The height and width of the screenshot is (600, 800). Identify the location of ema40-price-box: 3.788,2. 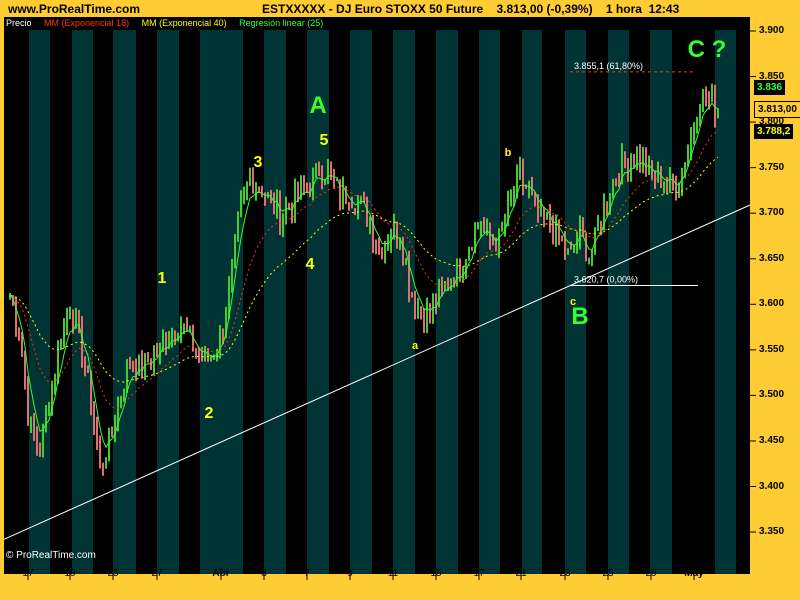
(774, 131).